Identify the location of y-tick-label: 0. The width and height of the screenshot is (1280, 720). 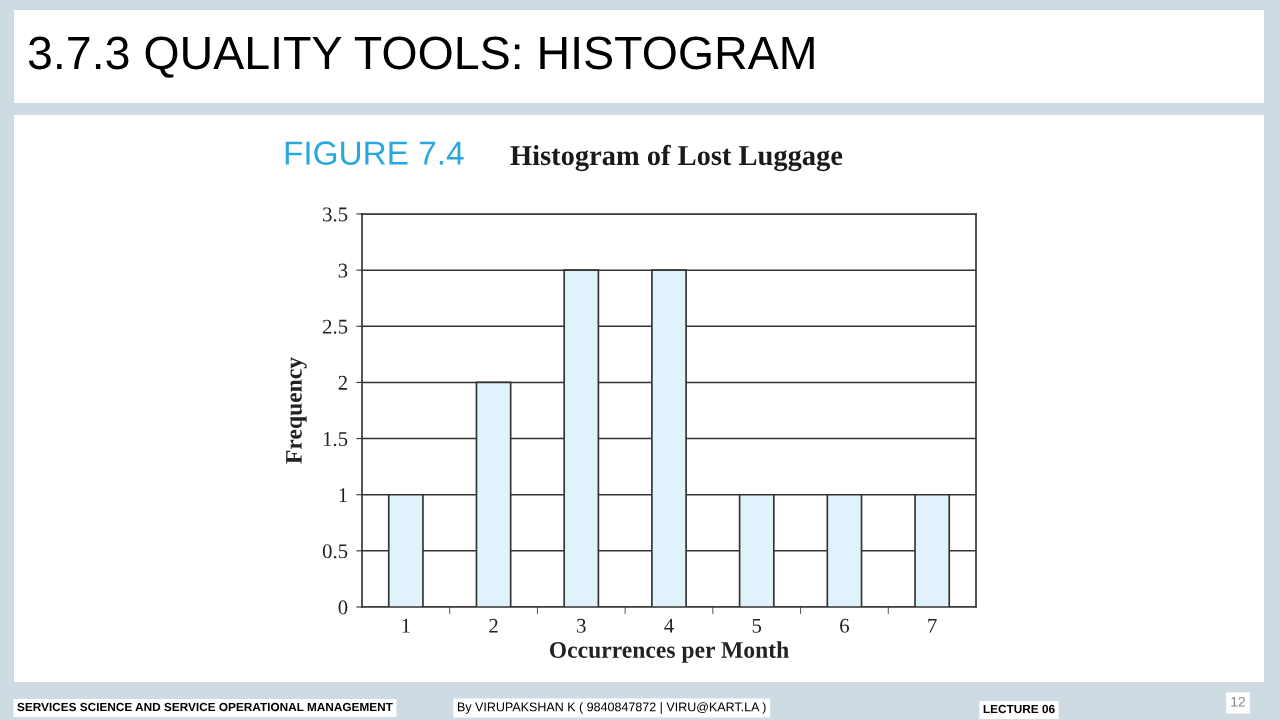
(343, 607).